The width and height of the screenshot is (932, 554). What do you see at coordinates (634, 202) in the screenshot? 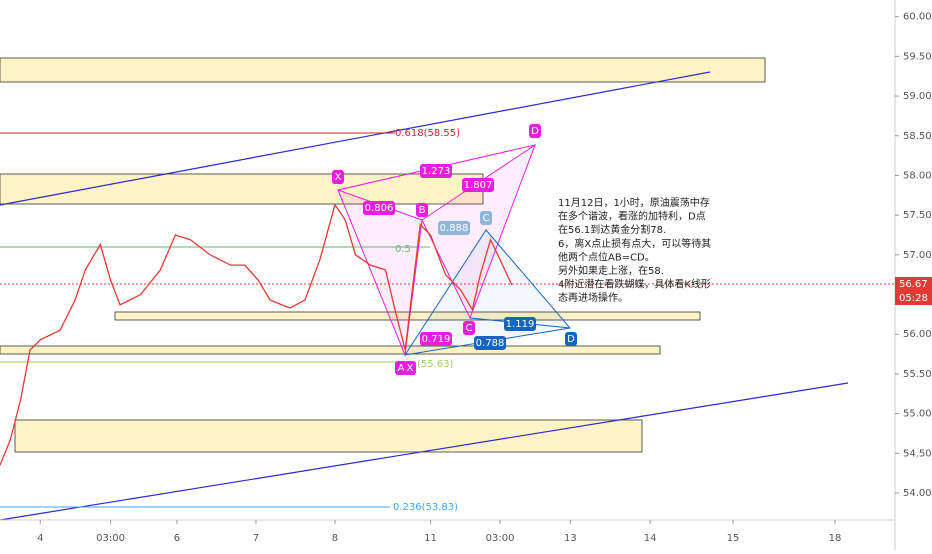
I see `note-line: 11月12日，1小时，原油震荡中存` at bounding box center [634, 202].